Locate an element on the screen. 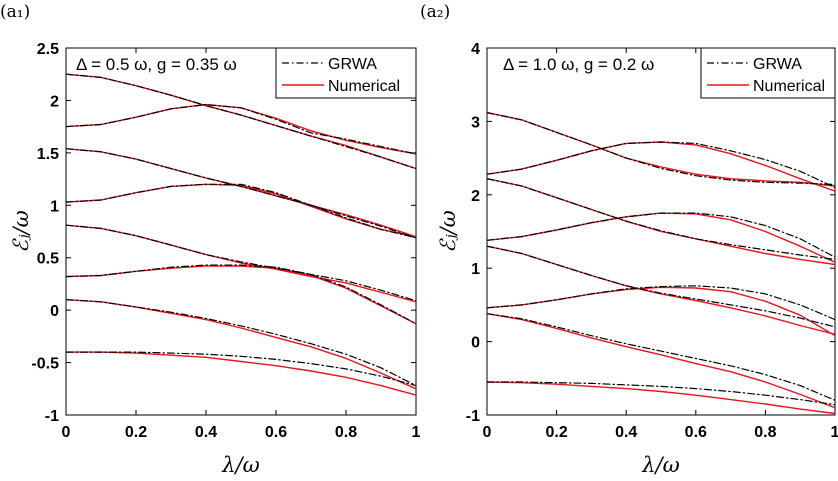 The height and width of the screenshot is (481, 838). panel-label: (a₂) is located at coordinates (435, 12).